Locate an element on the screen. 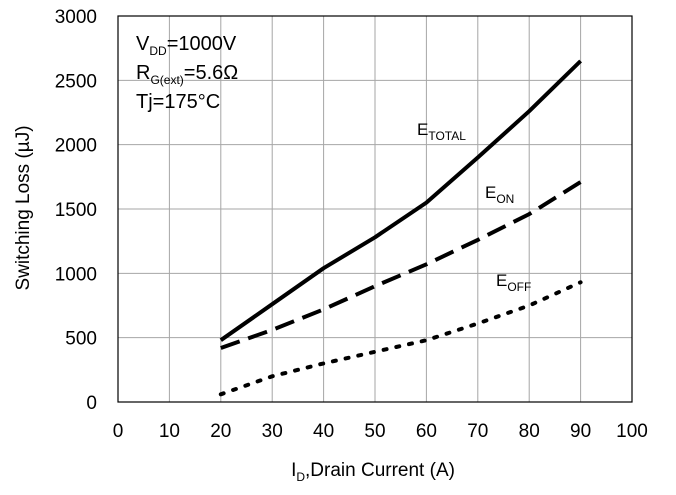 The width and height of the screenshot is (676, 495). x-tick-label: 90 is located at coordinates (580, 431).